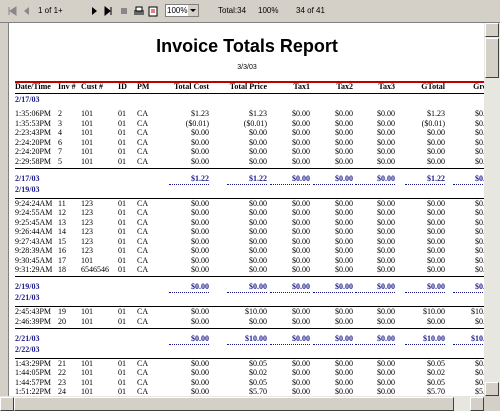  I want to click on group-end-rule, so click(250, 168).